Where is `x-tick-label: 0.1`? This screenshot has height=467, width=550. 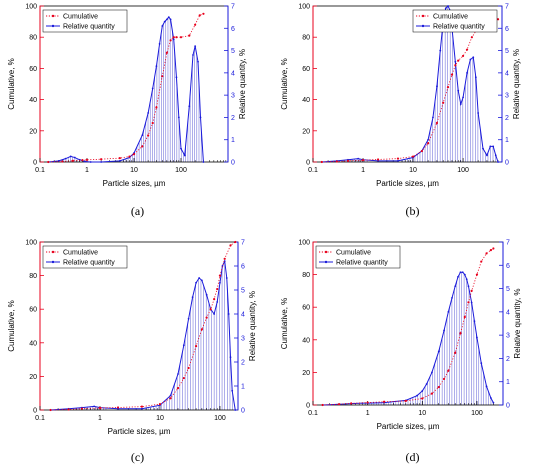 x-tick-label: 0.1 is located at coordinates (313, 170).